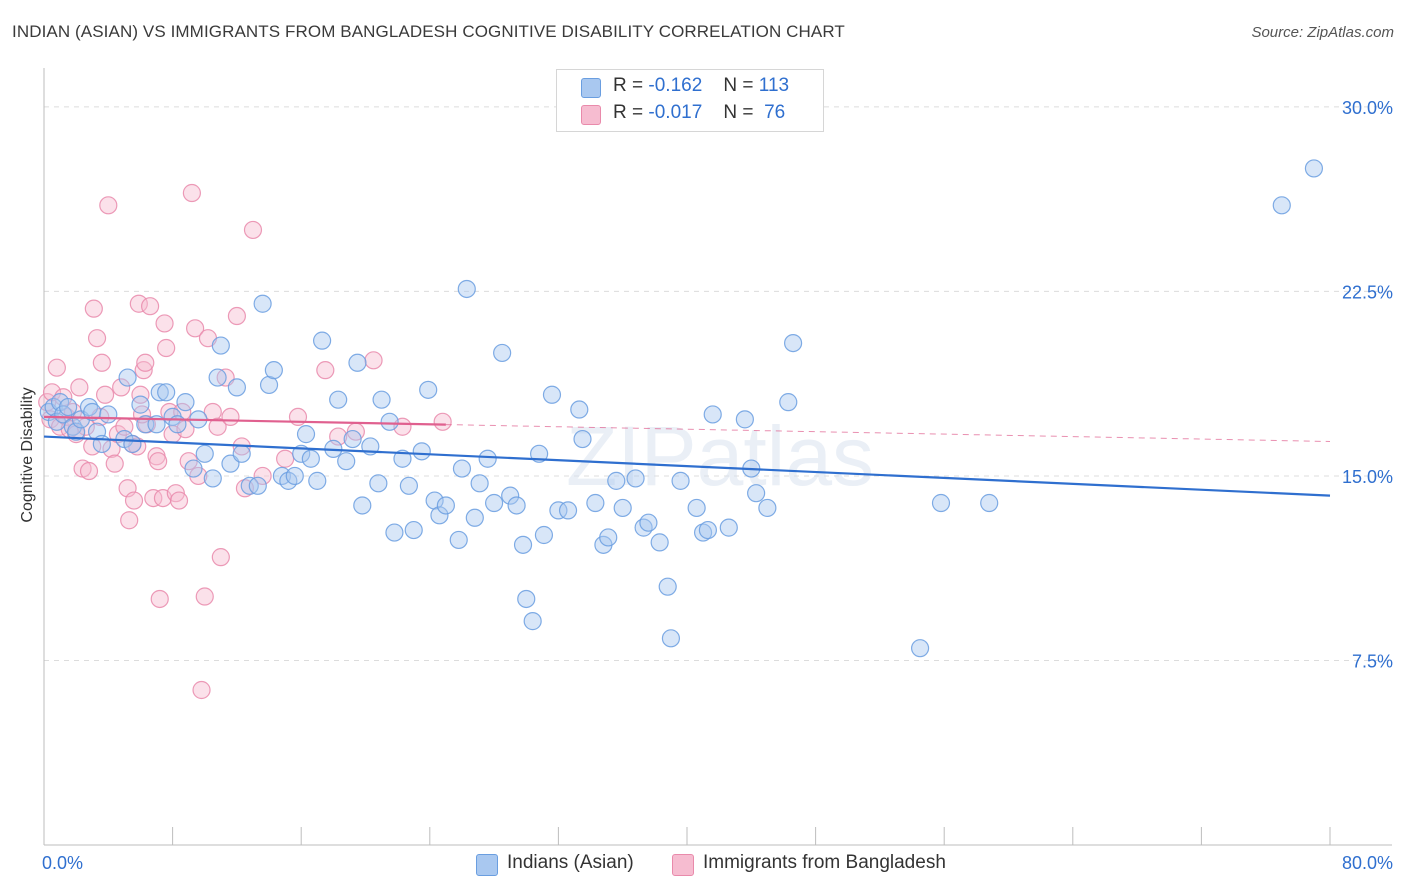 The image size is (1406, 892). I want to click on correlation-legend: R = -0.162 N = 113 R = -0.017 N = 76, so click(690, 100).